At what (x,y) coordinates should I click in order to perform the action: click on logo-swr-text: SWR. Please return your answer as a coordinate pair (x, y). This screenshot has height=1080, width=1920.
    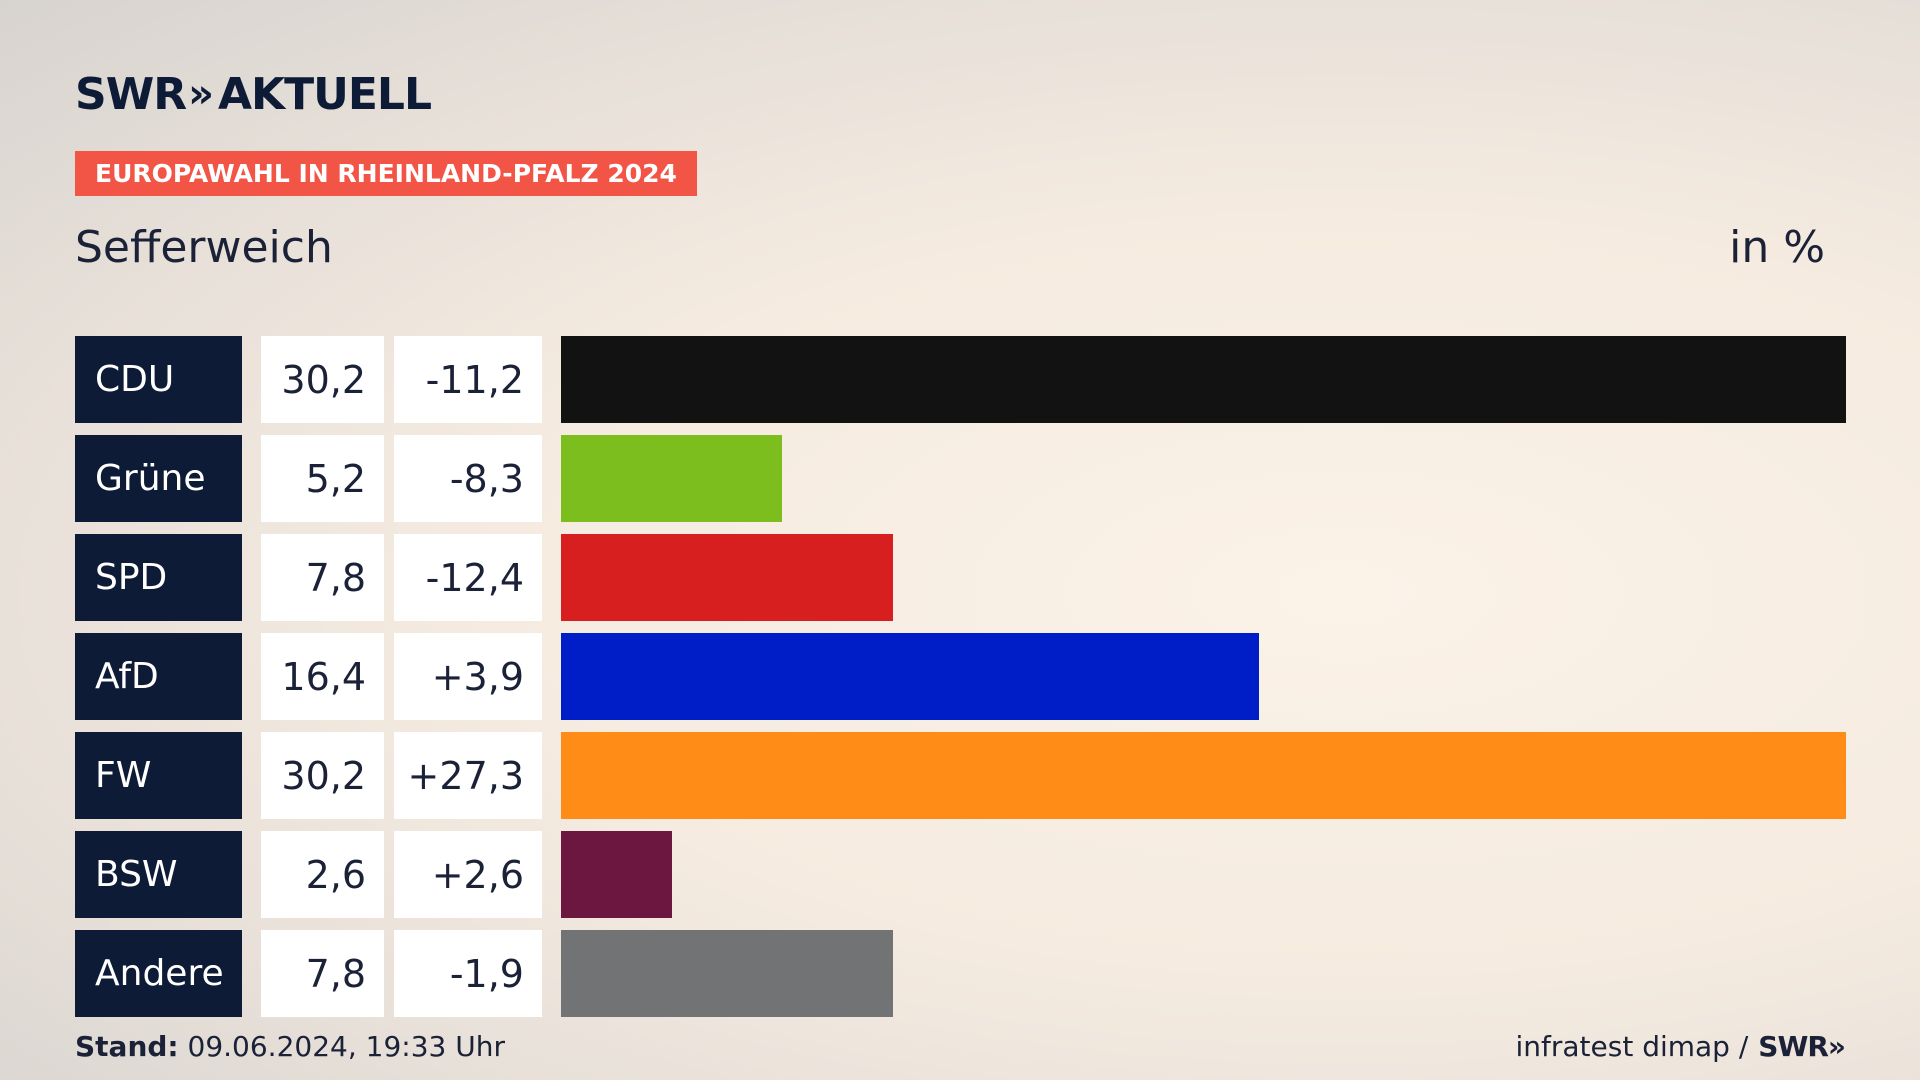
    Looking at the image, I should click on (131, 94).